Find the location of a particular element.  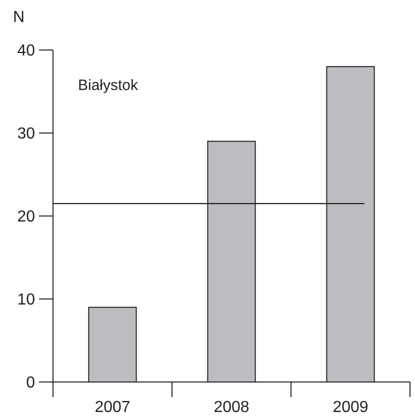

y-axis-title: N is located at coordinates (19, 17).